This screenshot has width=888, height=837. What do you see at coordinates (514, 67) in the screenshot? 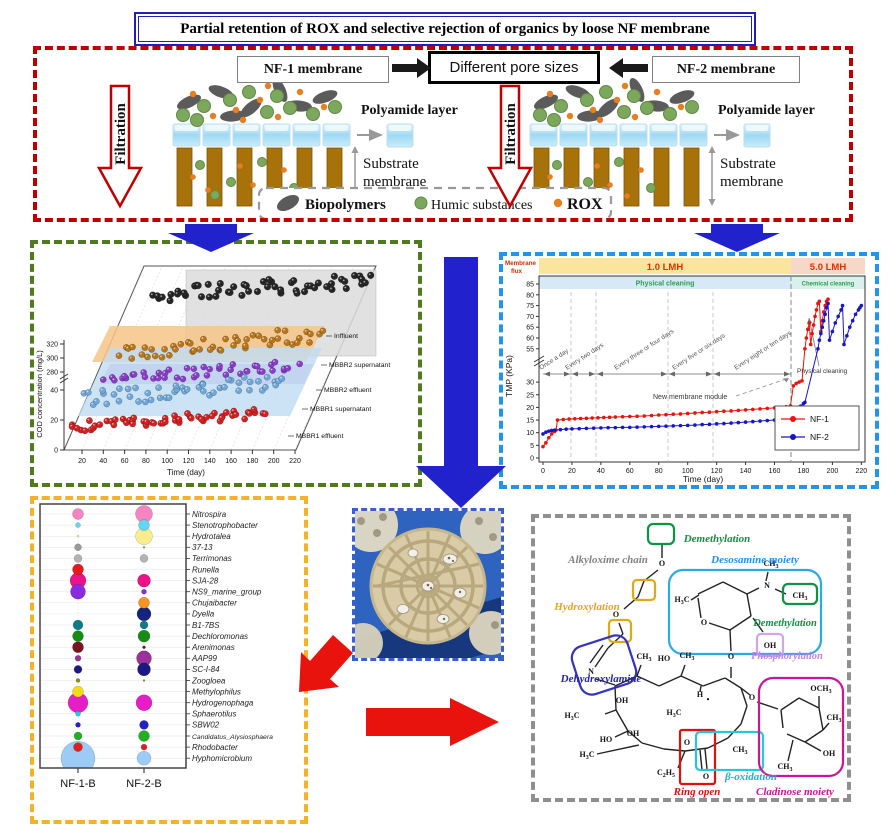
I see `pore-sizes-label: Different pore sizes` at bounding box center [514, 67].